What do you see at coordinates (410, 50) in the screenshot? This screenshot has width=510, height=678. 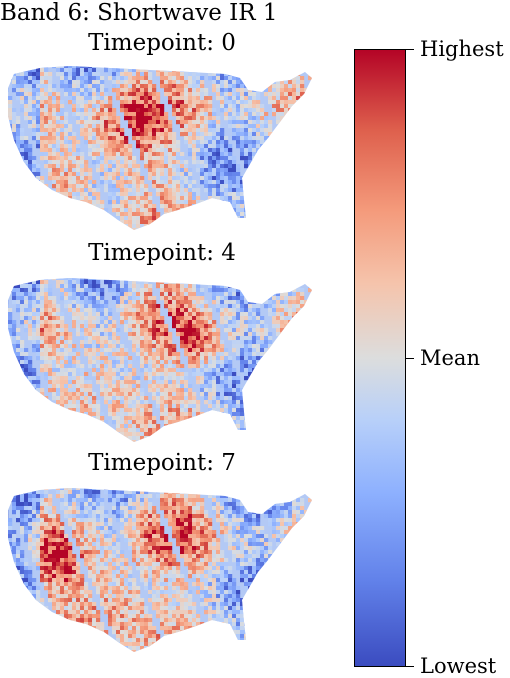 I see `colorbar-tick-highest` at bounding box center [410, 50].